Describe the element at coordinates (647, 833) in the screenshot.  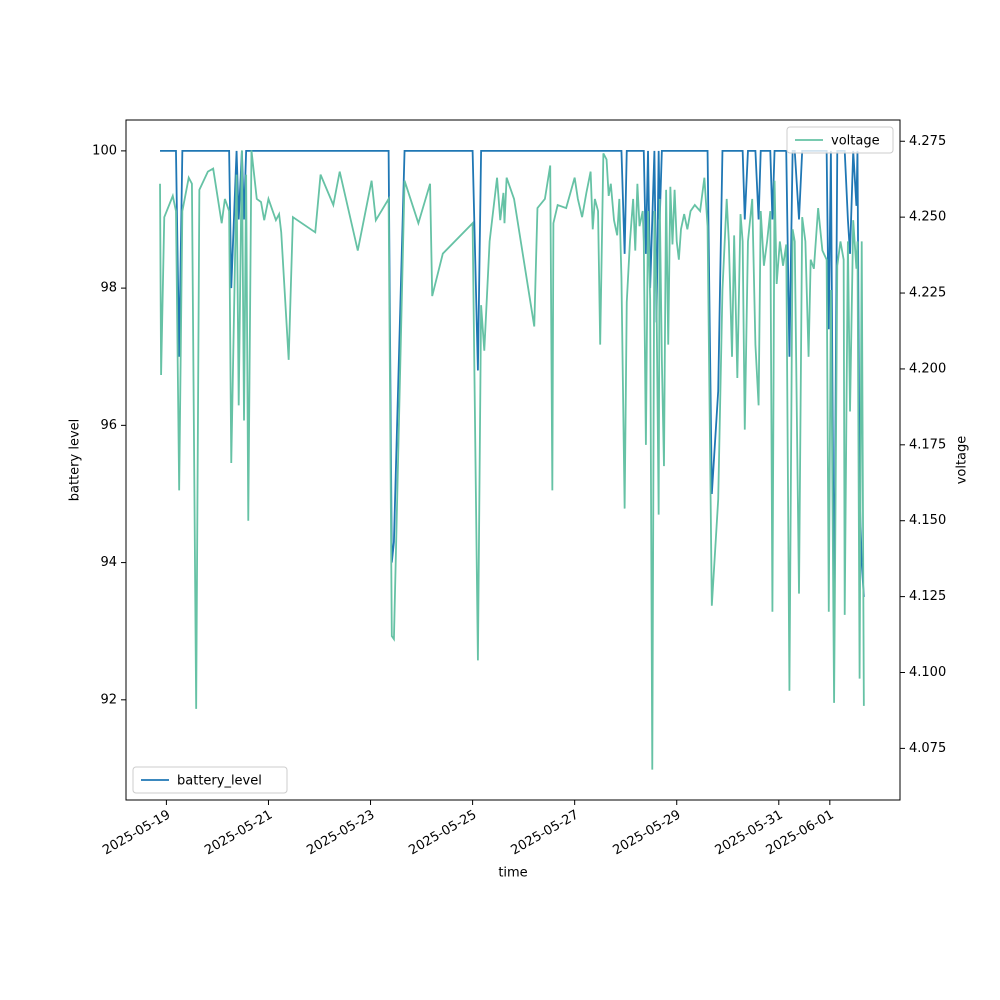
I see `x-tick-label: 2025-05-29` at that location.